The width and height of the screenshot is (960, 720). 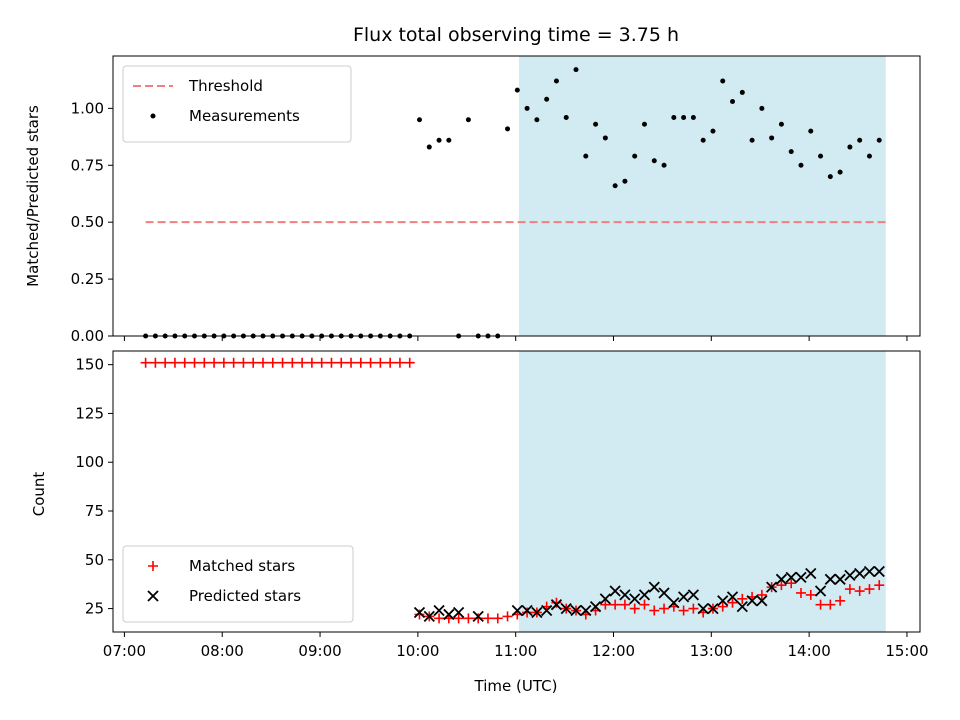 What do you see at coordinates (87, 165) in the screenshot?
I see `y-tick-label: 0.75` at bounding box center [87, 165].